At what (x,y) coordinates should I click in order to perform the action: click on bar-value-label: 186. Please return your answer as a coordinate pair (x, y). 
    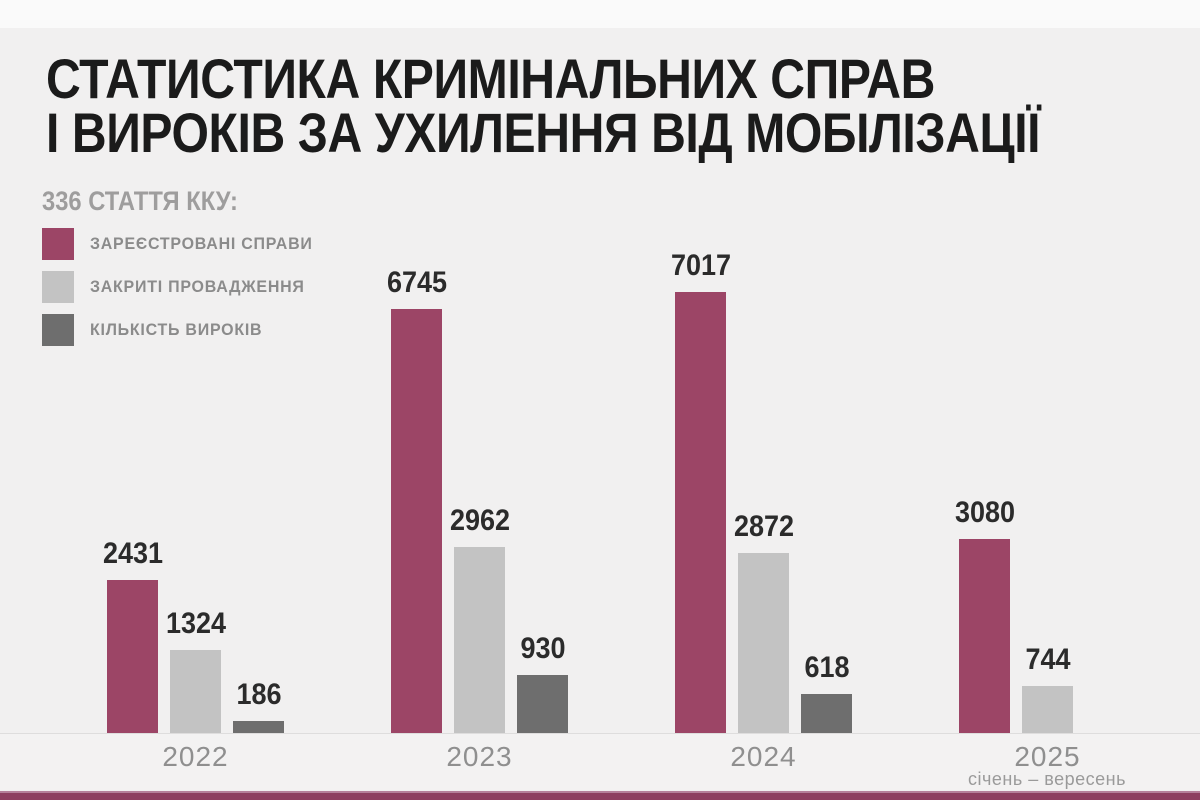
    Looking at the image, I should click on (258, 694).